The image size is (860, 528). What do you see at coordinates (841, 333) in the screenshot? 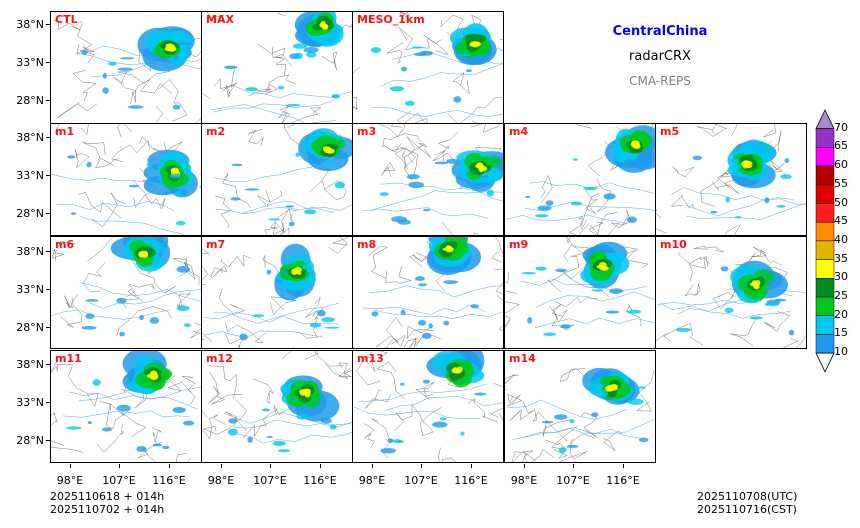
I see `colorbar-label: 15` at bounding box center [841, 333].